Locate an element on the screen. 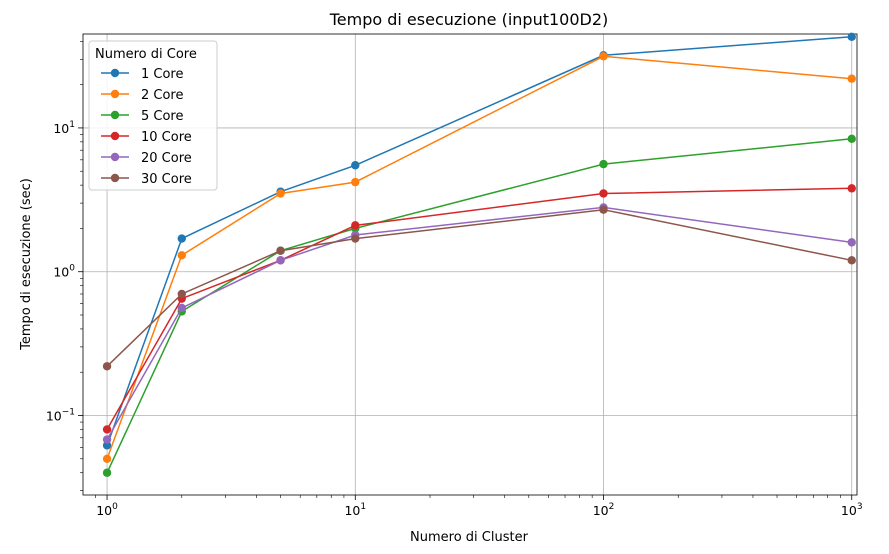 This screenshot has height=554, width=889. legend-item-10-core: 10 Core is located at coordinates (146, 137).